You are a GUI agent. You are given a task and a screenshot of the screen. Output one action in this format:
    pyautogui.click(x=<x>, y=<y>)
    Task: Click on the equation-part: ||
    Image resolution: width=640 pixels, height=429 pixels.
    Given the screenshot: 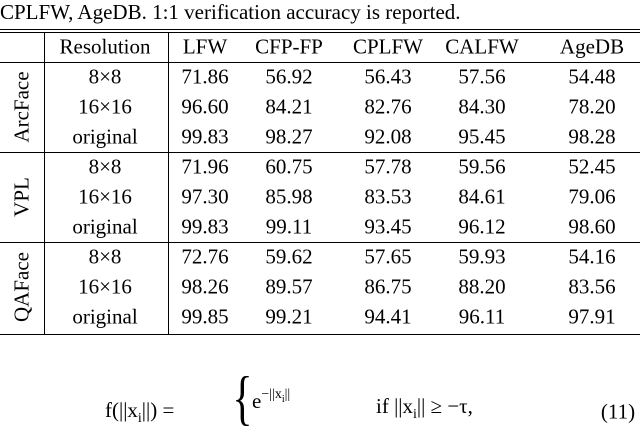 What is the action you would take?
    pyautogui.click(x=287, y=394)
    